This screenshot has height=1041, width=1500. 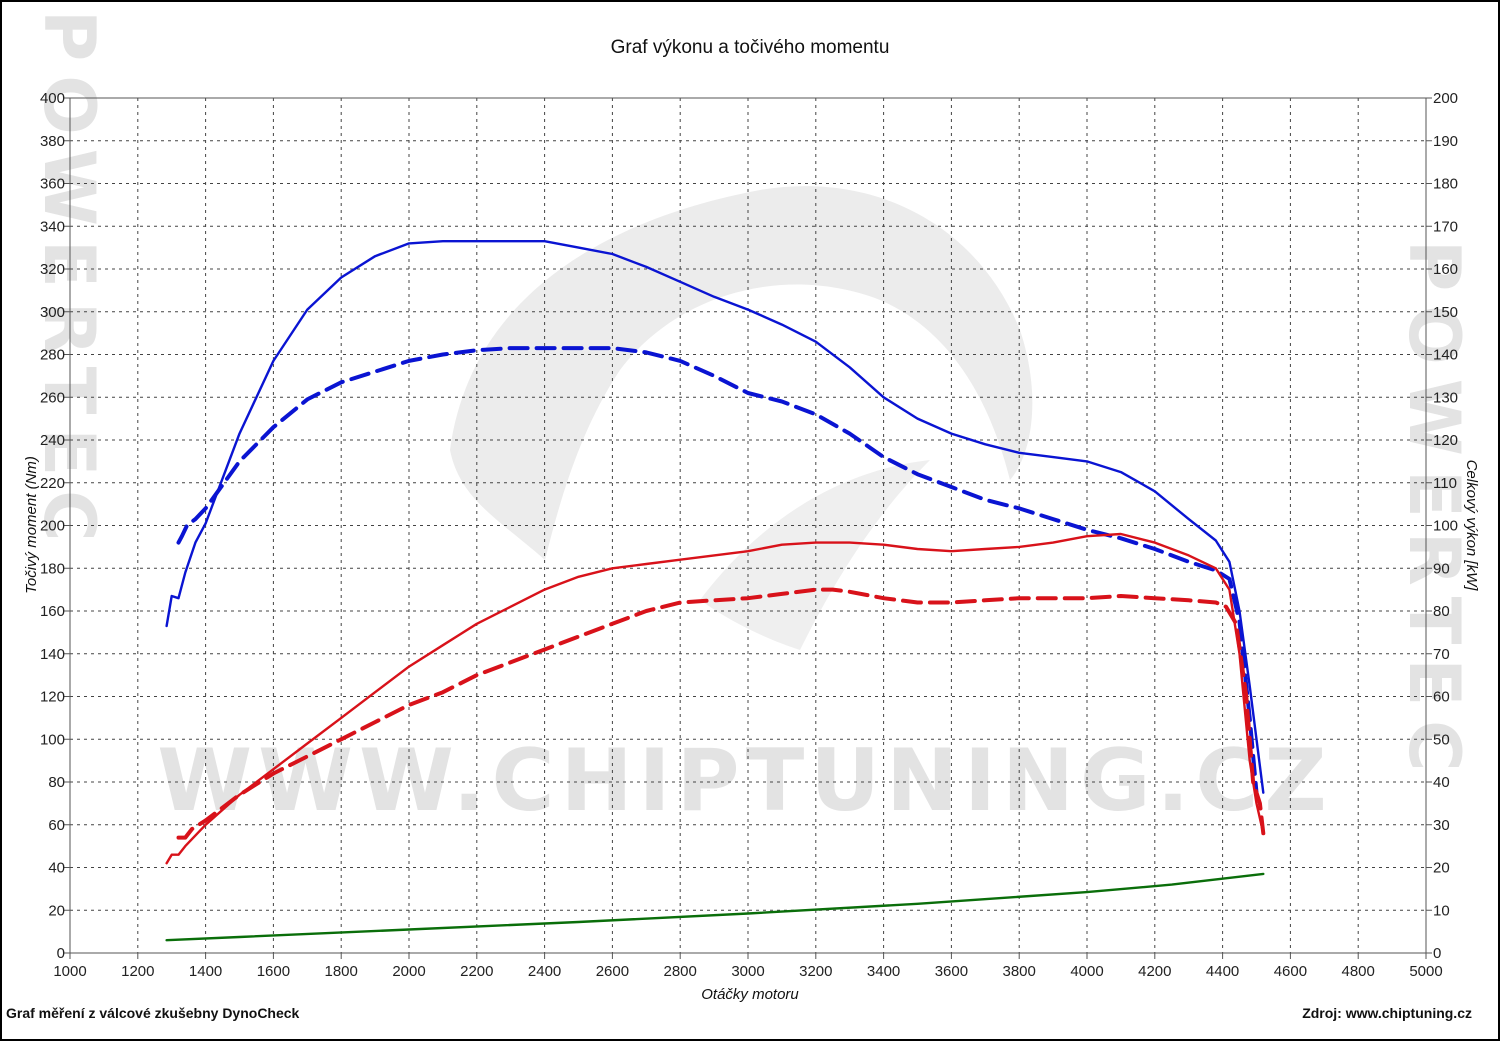 What do you see at coordinates (1441, 568) in the screenshot?
I see `y-right-tick-label: 90` at bounding box center [1441, 568].